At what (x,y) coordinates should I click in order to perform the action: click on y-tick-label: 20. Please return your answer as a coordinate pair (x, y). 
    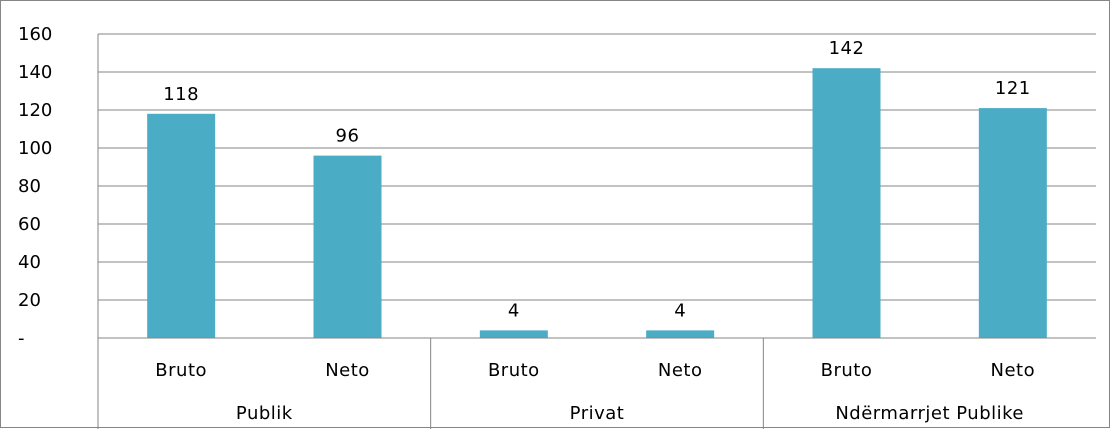
    Looking at the image, I should click on (29, 300).